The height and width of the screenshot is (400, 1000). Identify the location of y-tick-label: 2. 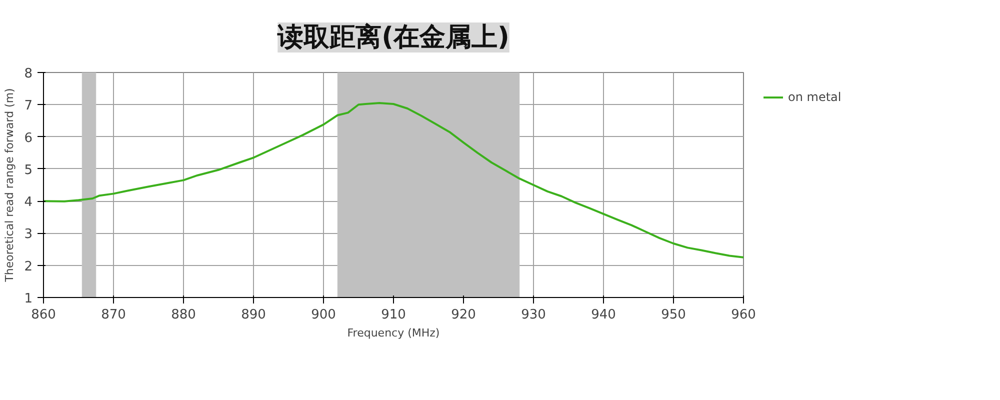
(28, 266).